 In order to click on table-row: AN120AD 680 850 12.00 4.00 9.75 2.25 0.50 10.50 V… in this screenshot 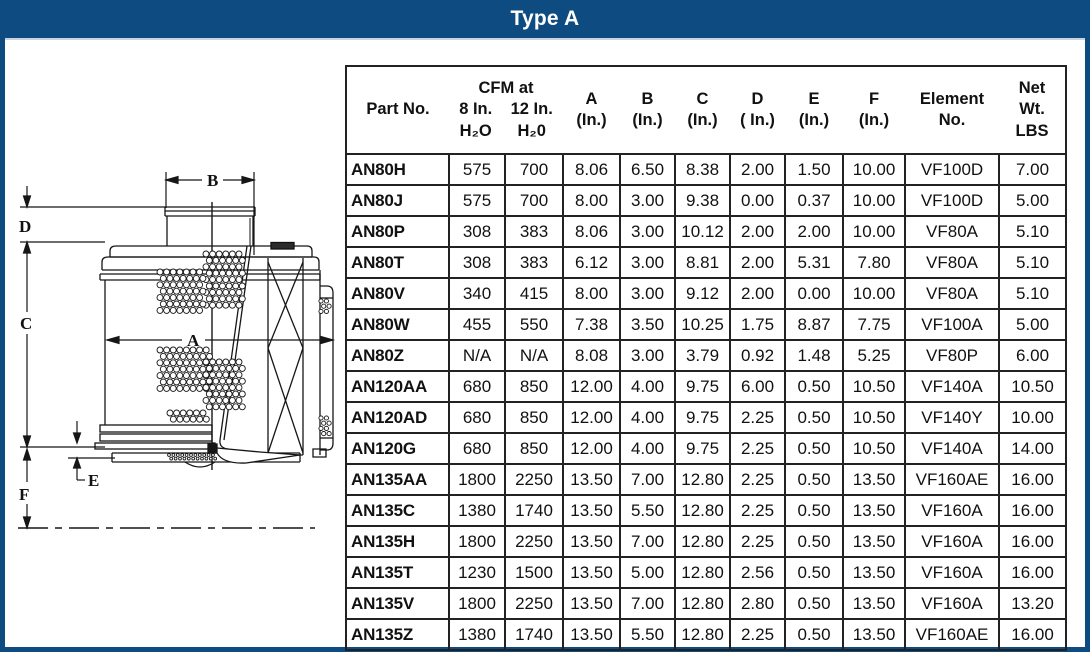, I will do `click(706, 417)`.